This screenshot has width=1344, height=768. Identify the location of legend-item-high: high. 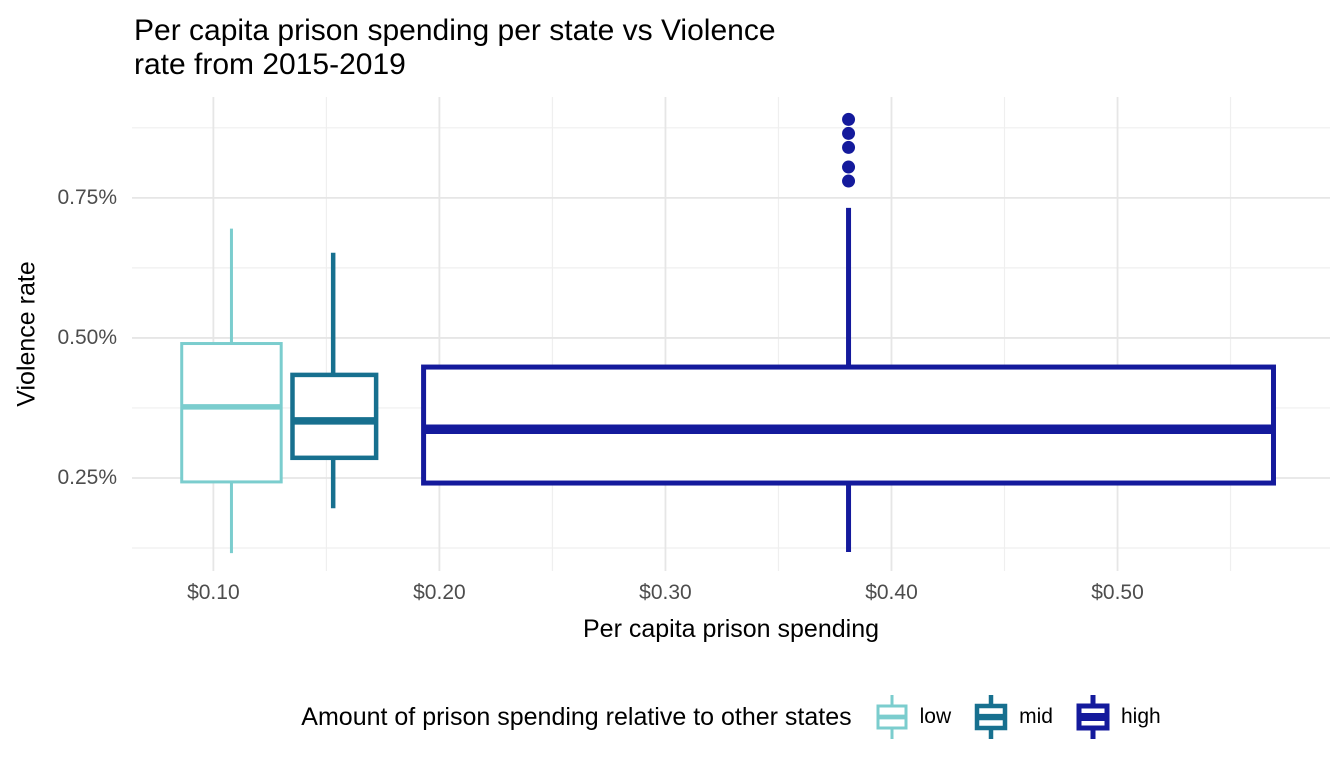
(1118, 717).